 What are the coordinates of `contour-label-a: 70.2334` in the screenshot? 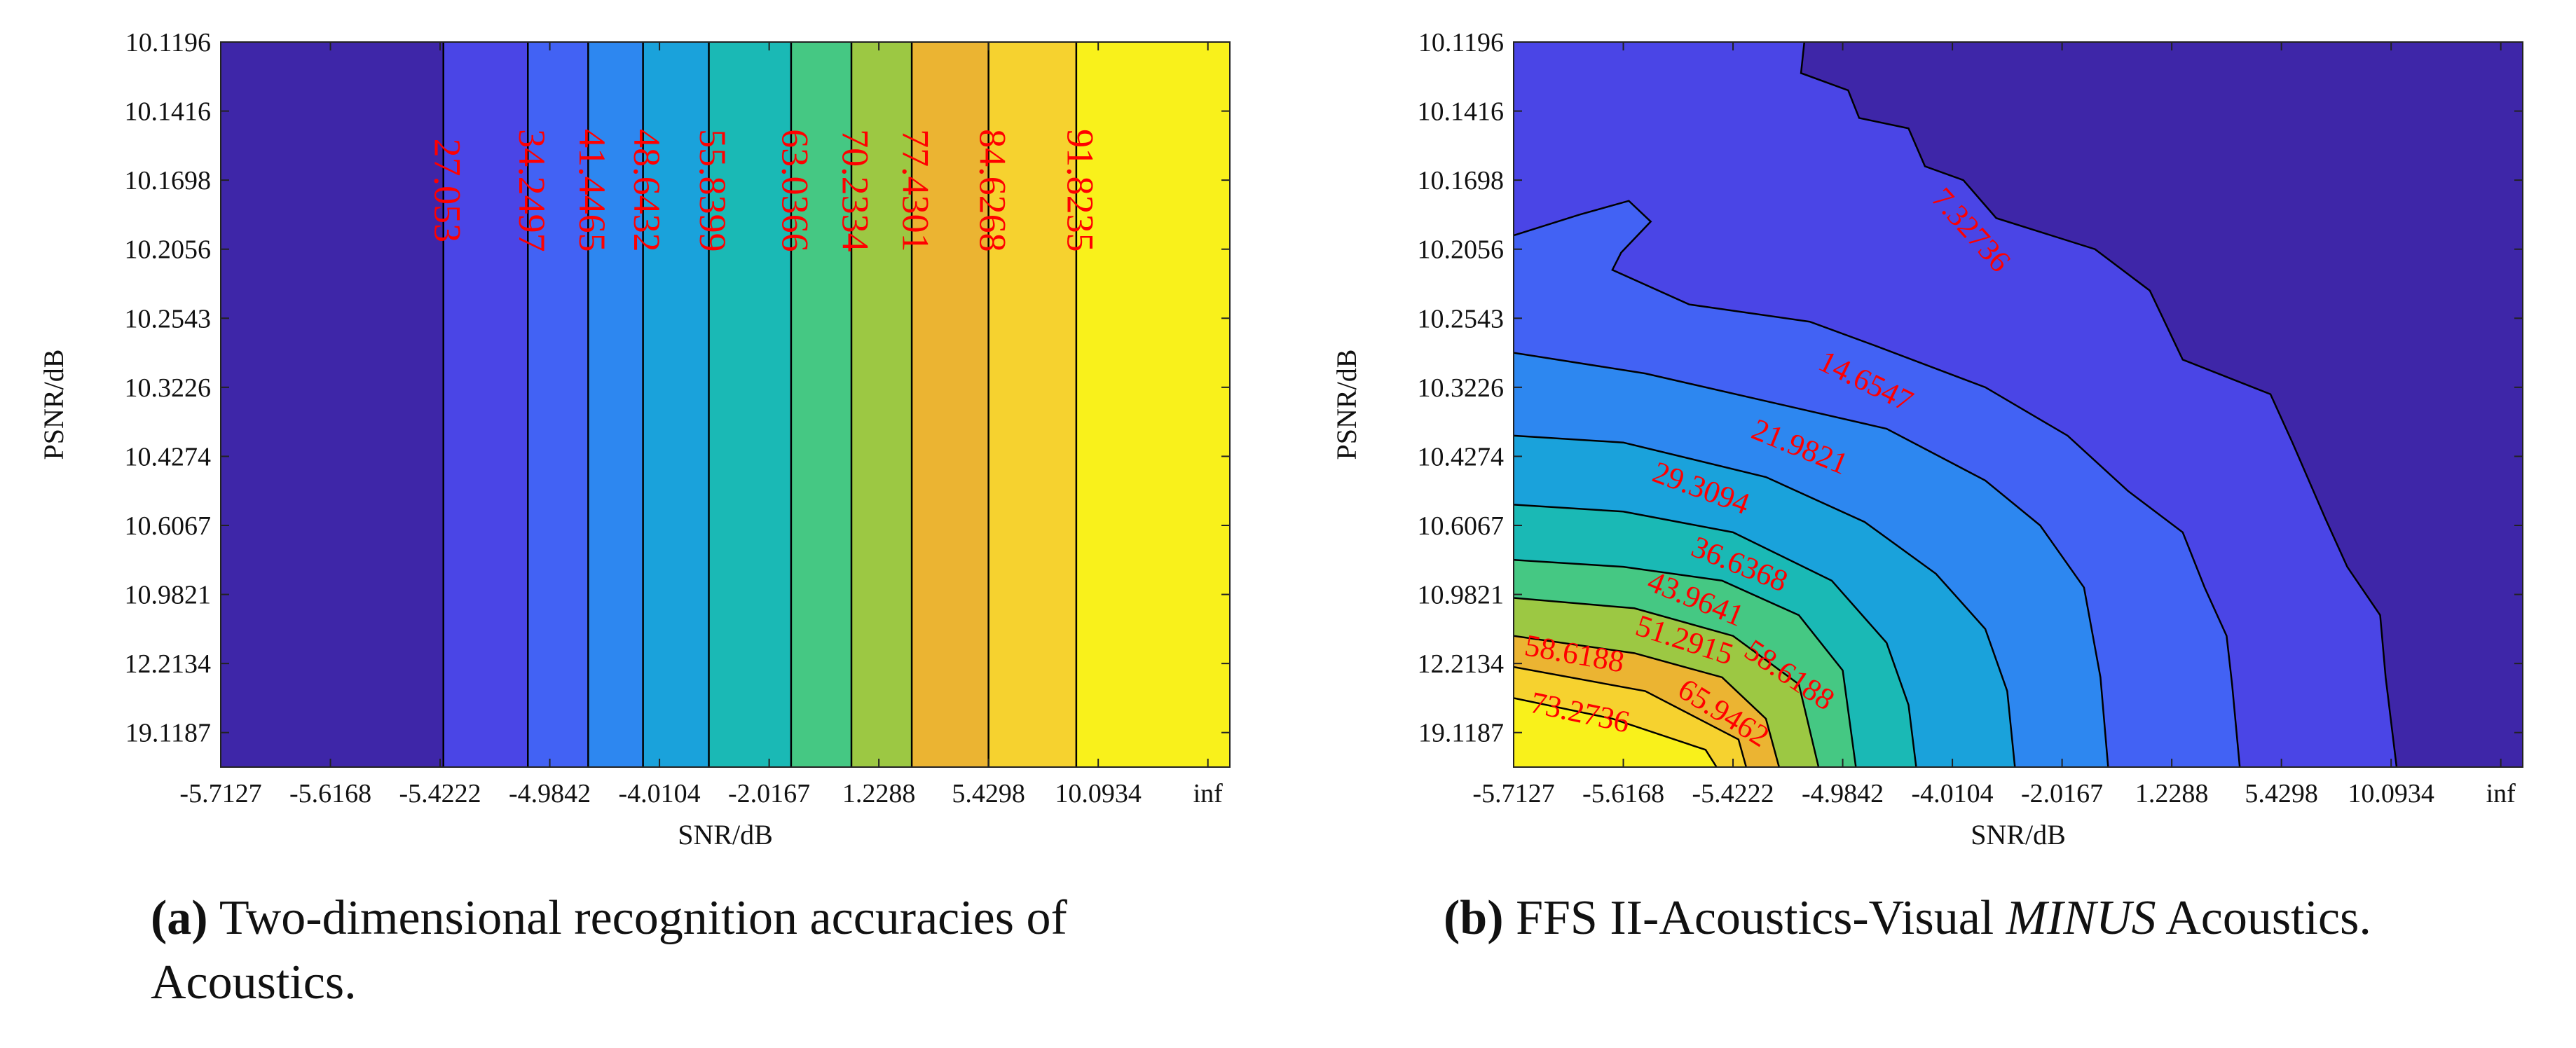 It's located at (856, 191).